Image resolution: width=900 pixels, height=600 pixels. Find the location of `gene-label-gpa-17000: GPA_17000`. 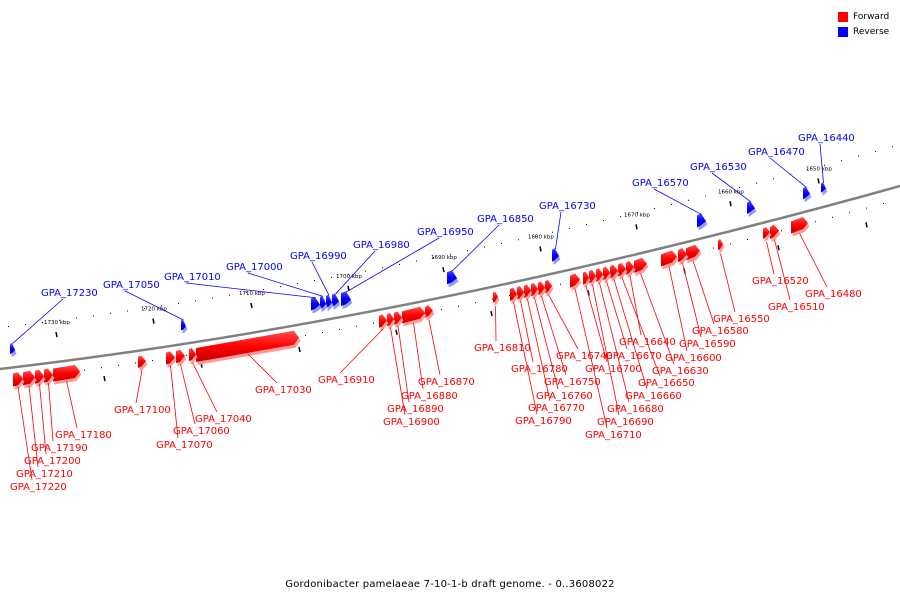

gene-label-gpa-17000: GPA_17000 is located at coordinates (254, 267).